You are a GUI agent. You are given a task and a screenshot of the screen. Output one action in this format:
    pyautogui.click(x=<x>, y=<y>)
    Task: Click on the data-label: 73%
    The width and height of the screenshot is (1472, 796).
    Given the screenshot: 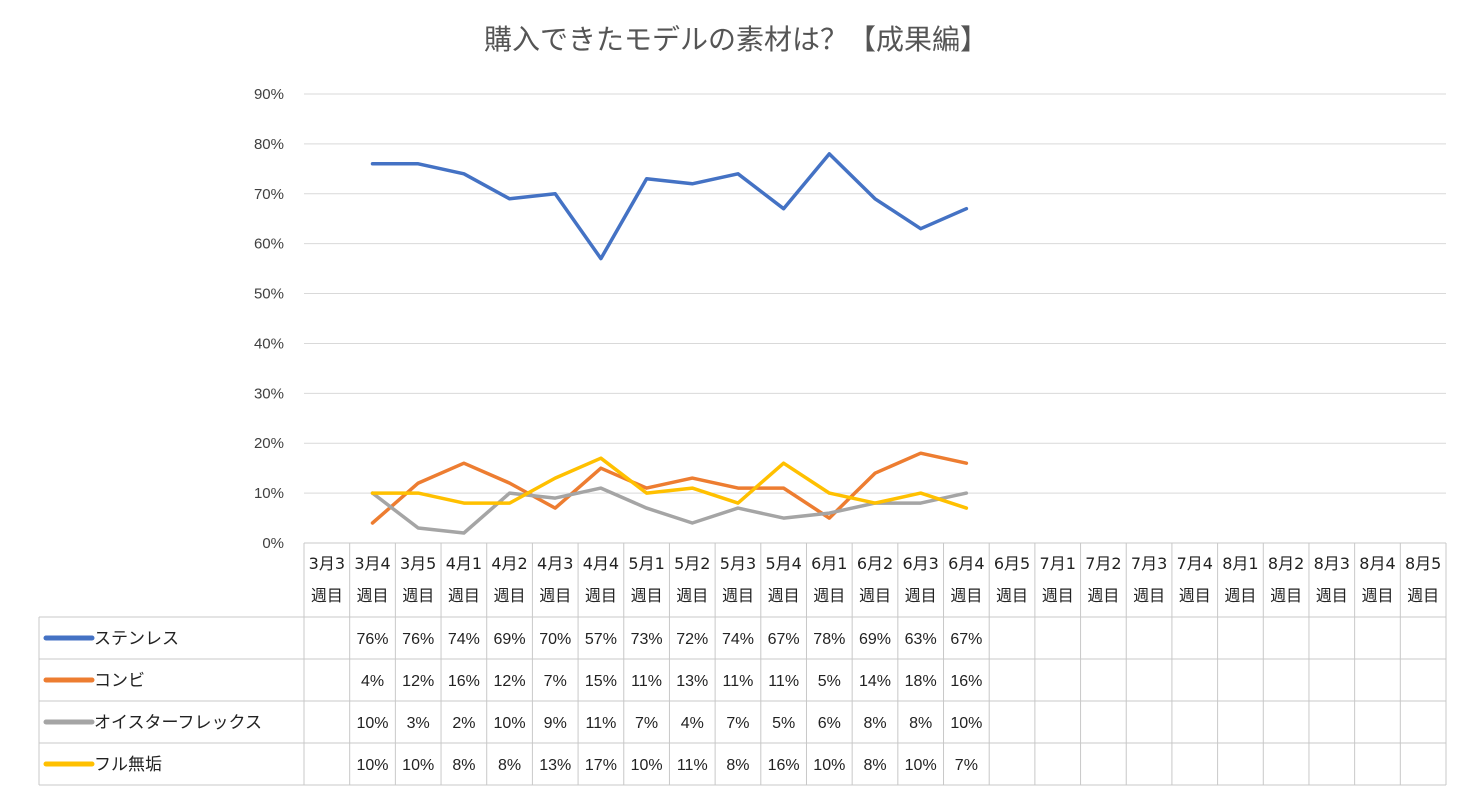 What is the action you would take?
    pyautogui.click(x=647, y=639)
    